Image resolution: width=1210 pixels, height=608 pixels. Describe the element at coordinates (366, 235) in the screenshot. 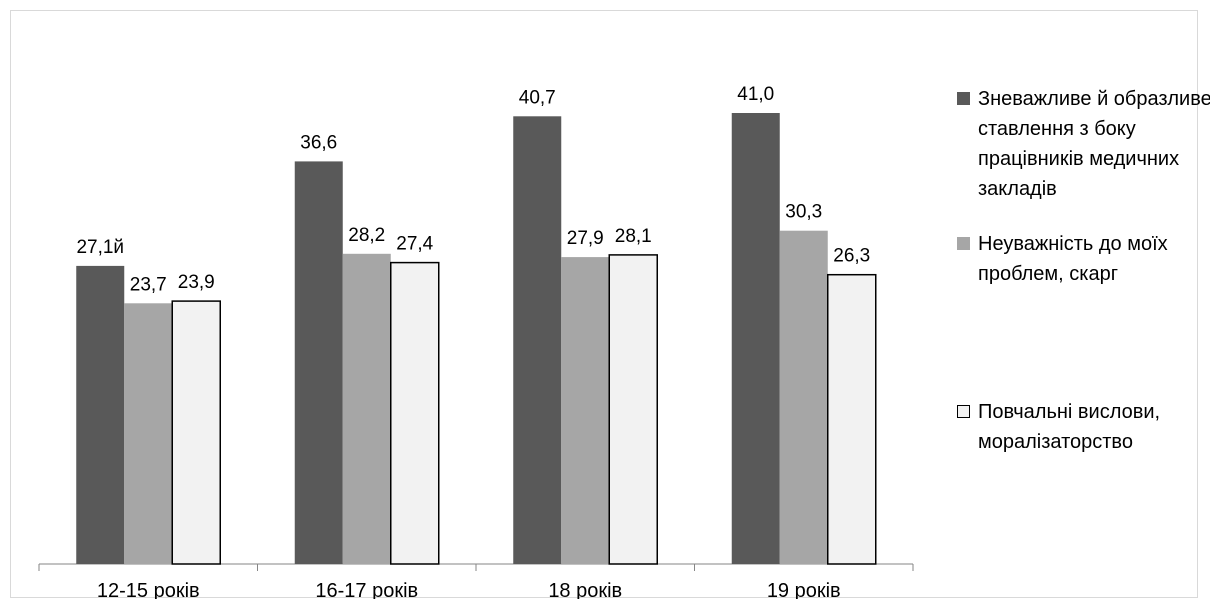

I see `data-label-series-2-2: 28,2` at that location.